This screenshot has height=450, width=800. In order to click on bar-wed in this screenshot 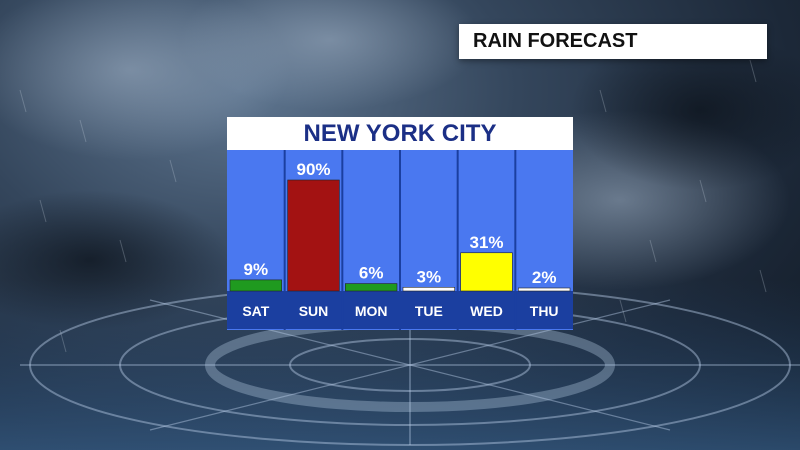, I will do `click(486, 272)`.